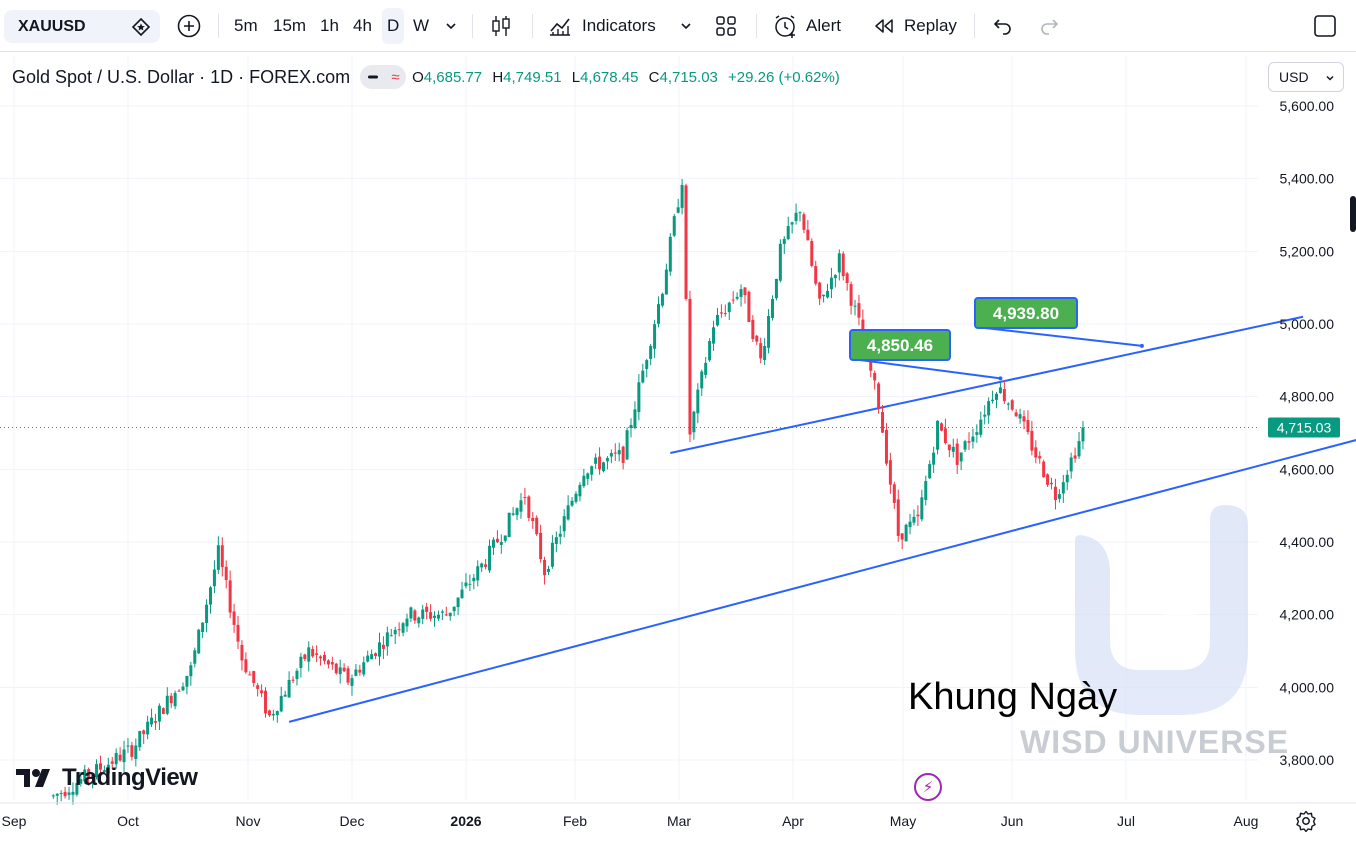 Image resolution: width=1356 pixels, height=841 pixels. What do you see at coordinates (884, 26) in the screenshot?
I see `rewind-icon` at bounding box center [884, 26].